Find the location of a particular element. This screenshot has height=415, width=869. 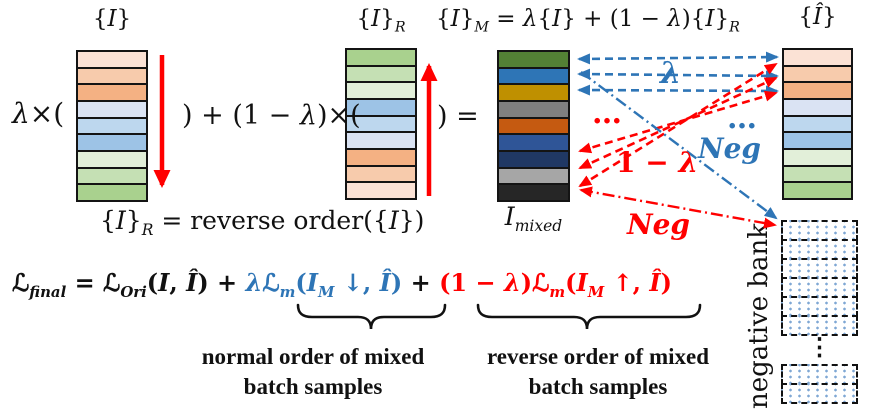

negative-bank-lower-boxes is located at coordinates (819, 384).